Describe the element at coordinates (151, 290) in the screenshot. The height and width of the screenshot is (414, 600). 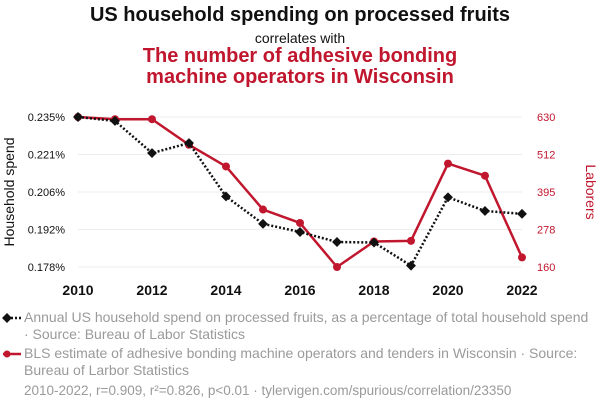
I see `x-tick-label: 2012` at that location.